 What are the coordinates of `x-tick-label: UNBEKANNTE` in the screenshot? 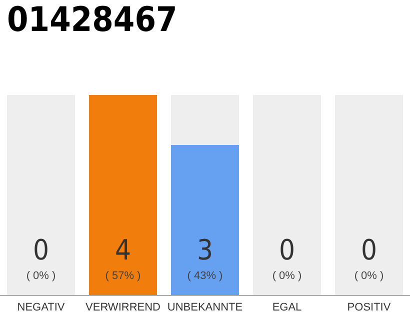 It's located at (205, 308).